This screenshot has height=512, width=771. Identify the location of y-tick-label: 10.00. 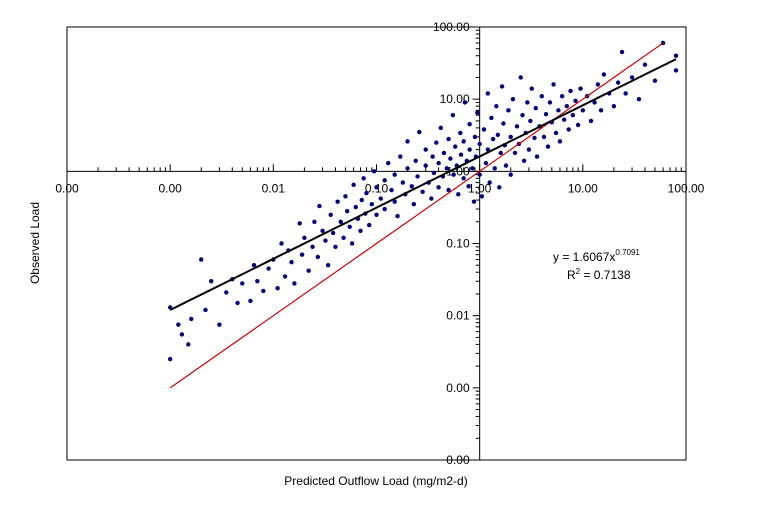
(455, 99).